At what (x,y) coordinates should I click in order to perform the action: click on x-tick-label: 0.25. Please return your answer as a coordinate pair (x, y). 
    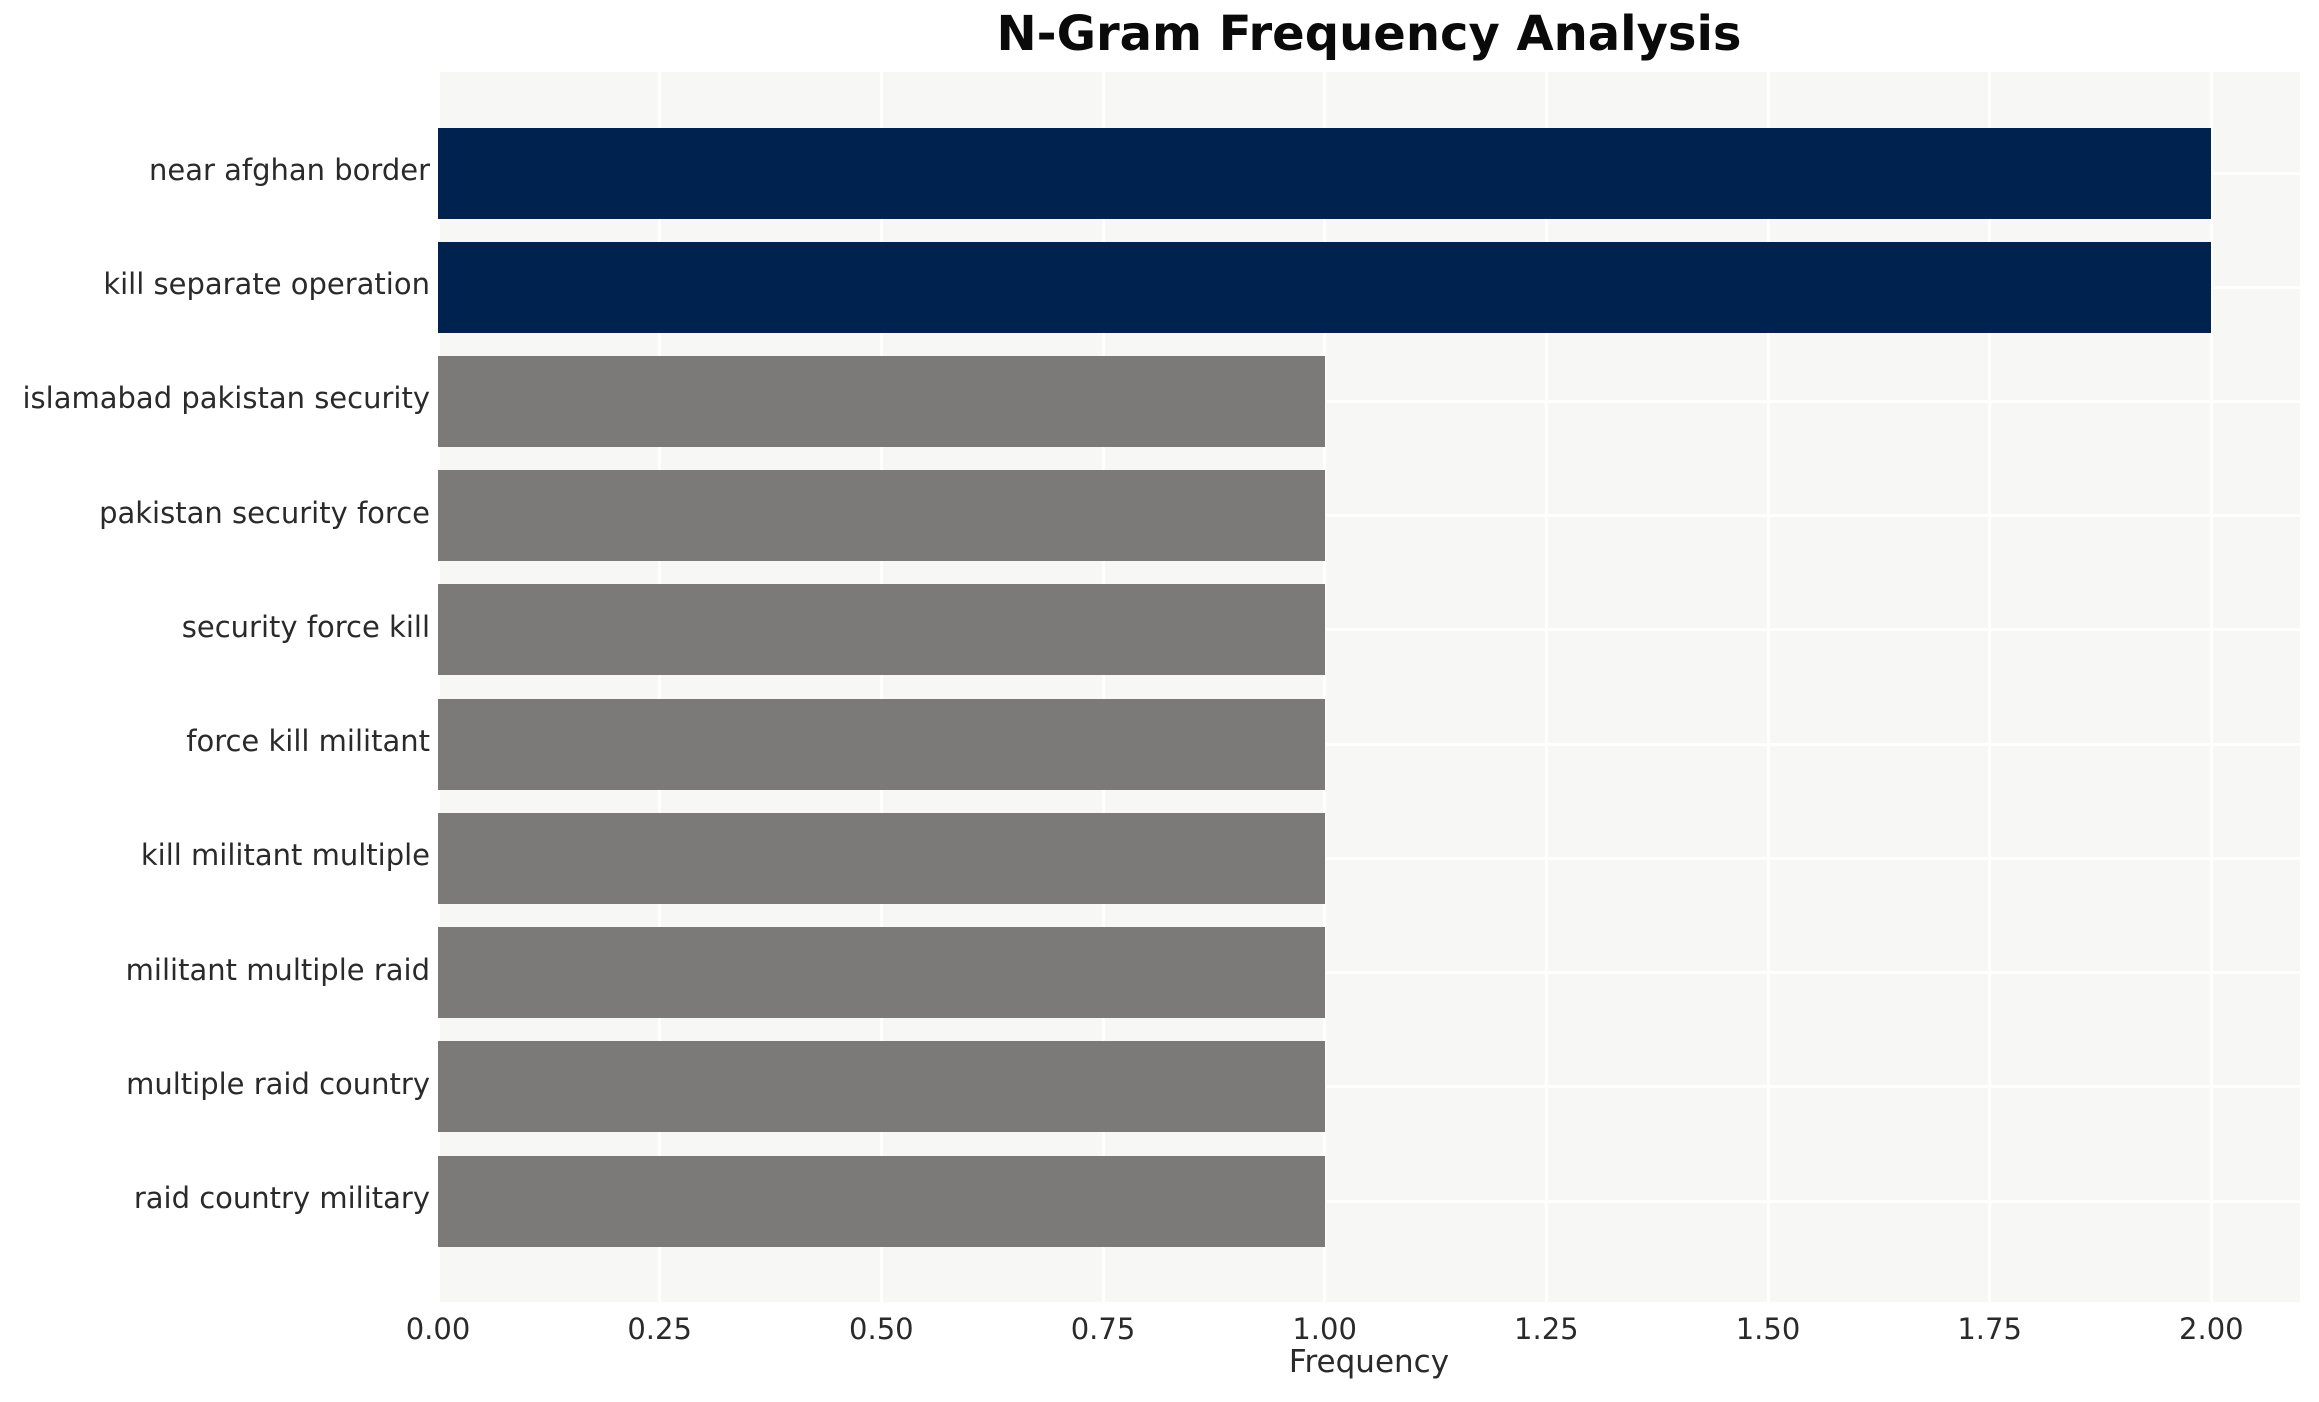
    Looking at the image, I should click on (659, 1329).